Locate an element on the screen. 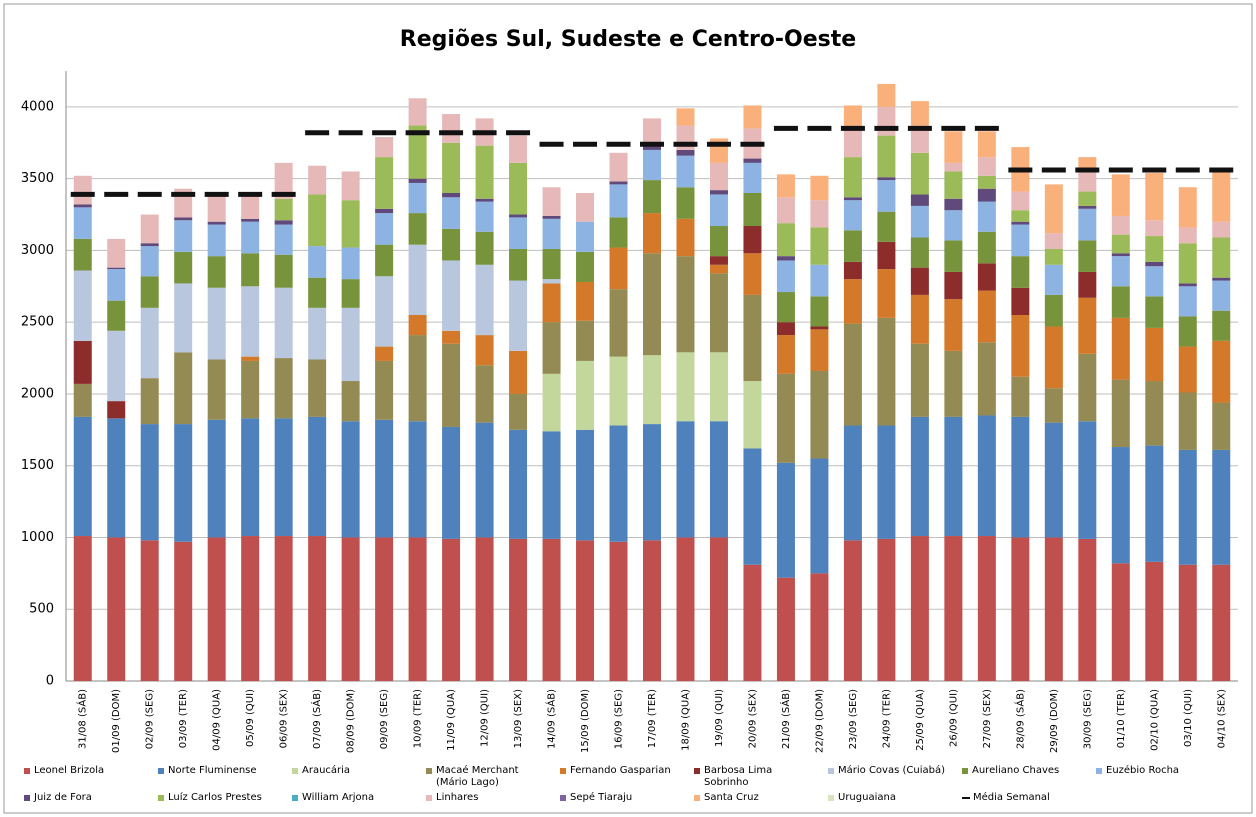 Image resolution: width=1256 pixels, height=817 pixels. y-tick-label: 3500 is located at coordinates (37, 178).